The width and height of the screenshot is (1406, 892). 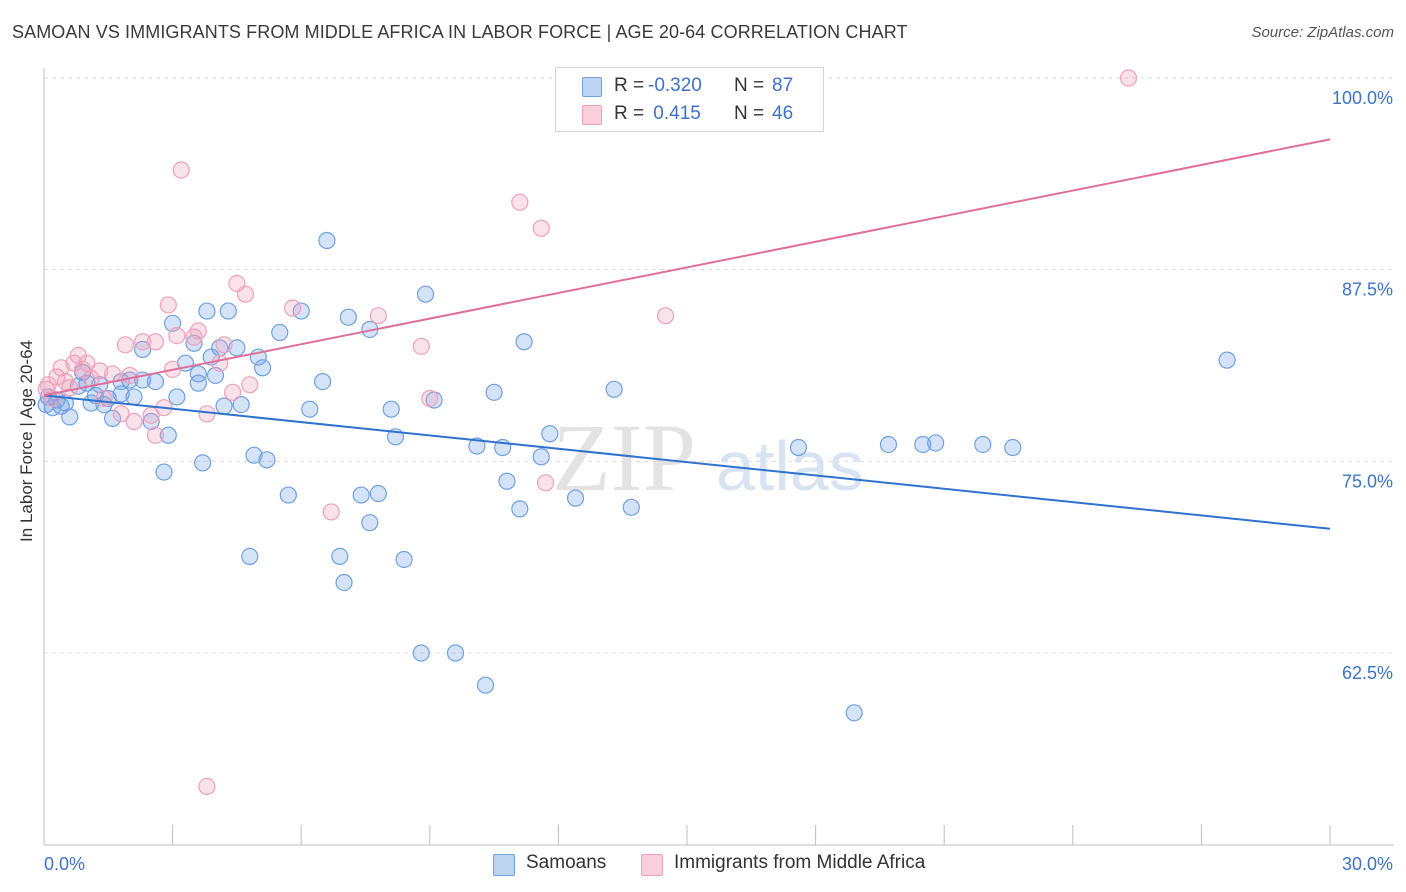 What do you see at coordinates (629, 113) in the screenshot?
I see `legend-r-label: R =` at bounding box center [629, 113].